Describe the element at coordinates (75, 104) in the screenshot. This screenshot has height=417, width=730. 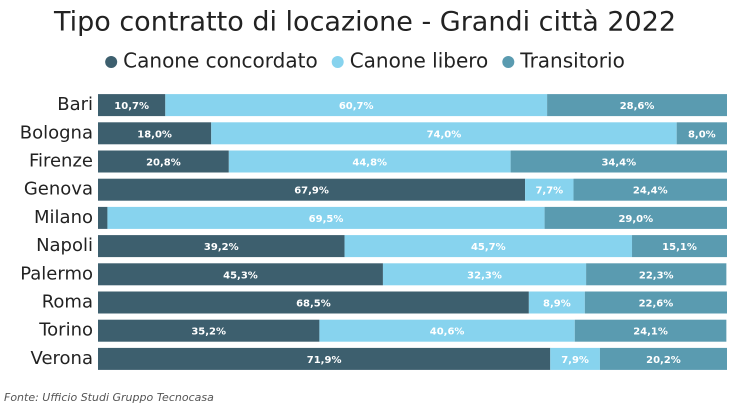
I see `y-tick-label: Bari` at that location.